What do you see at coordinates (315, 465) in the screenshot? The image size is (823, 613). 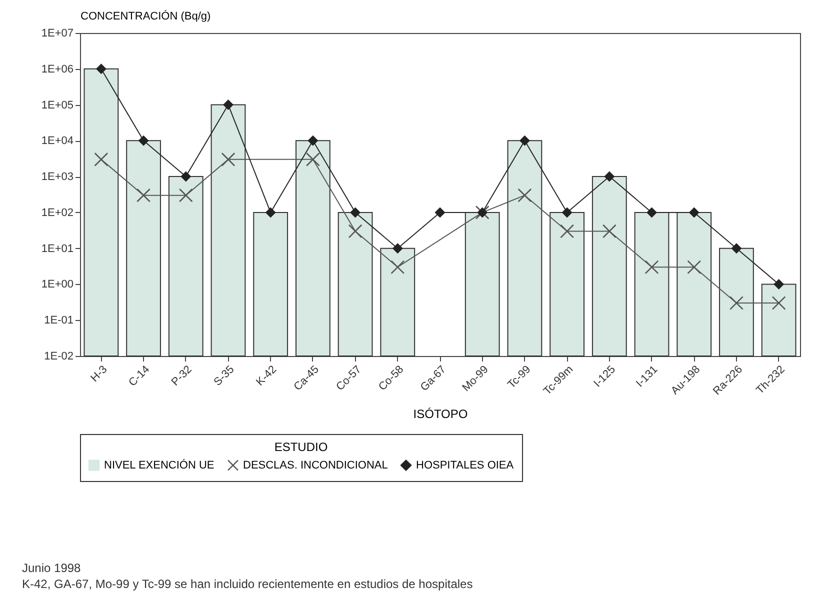 I see `legend-label: DESCLAS. INCONDICIONAL` at bounding box center [315, 465].